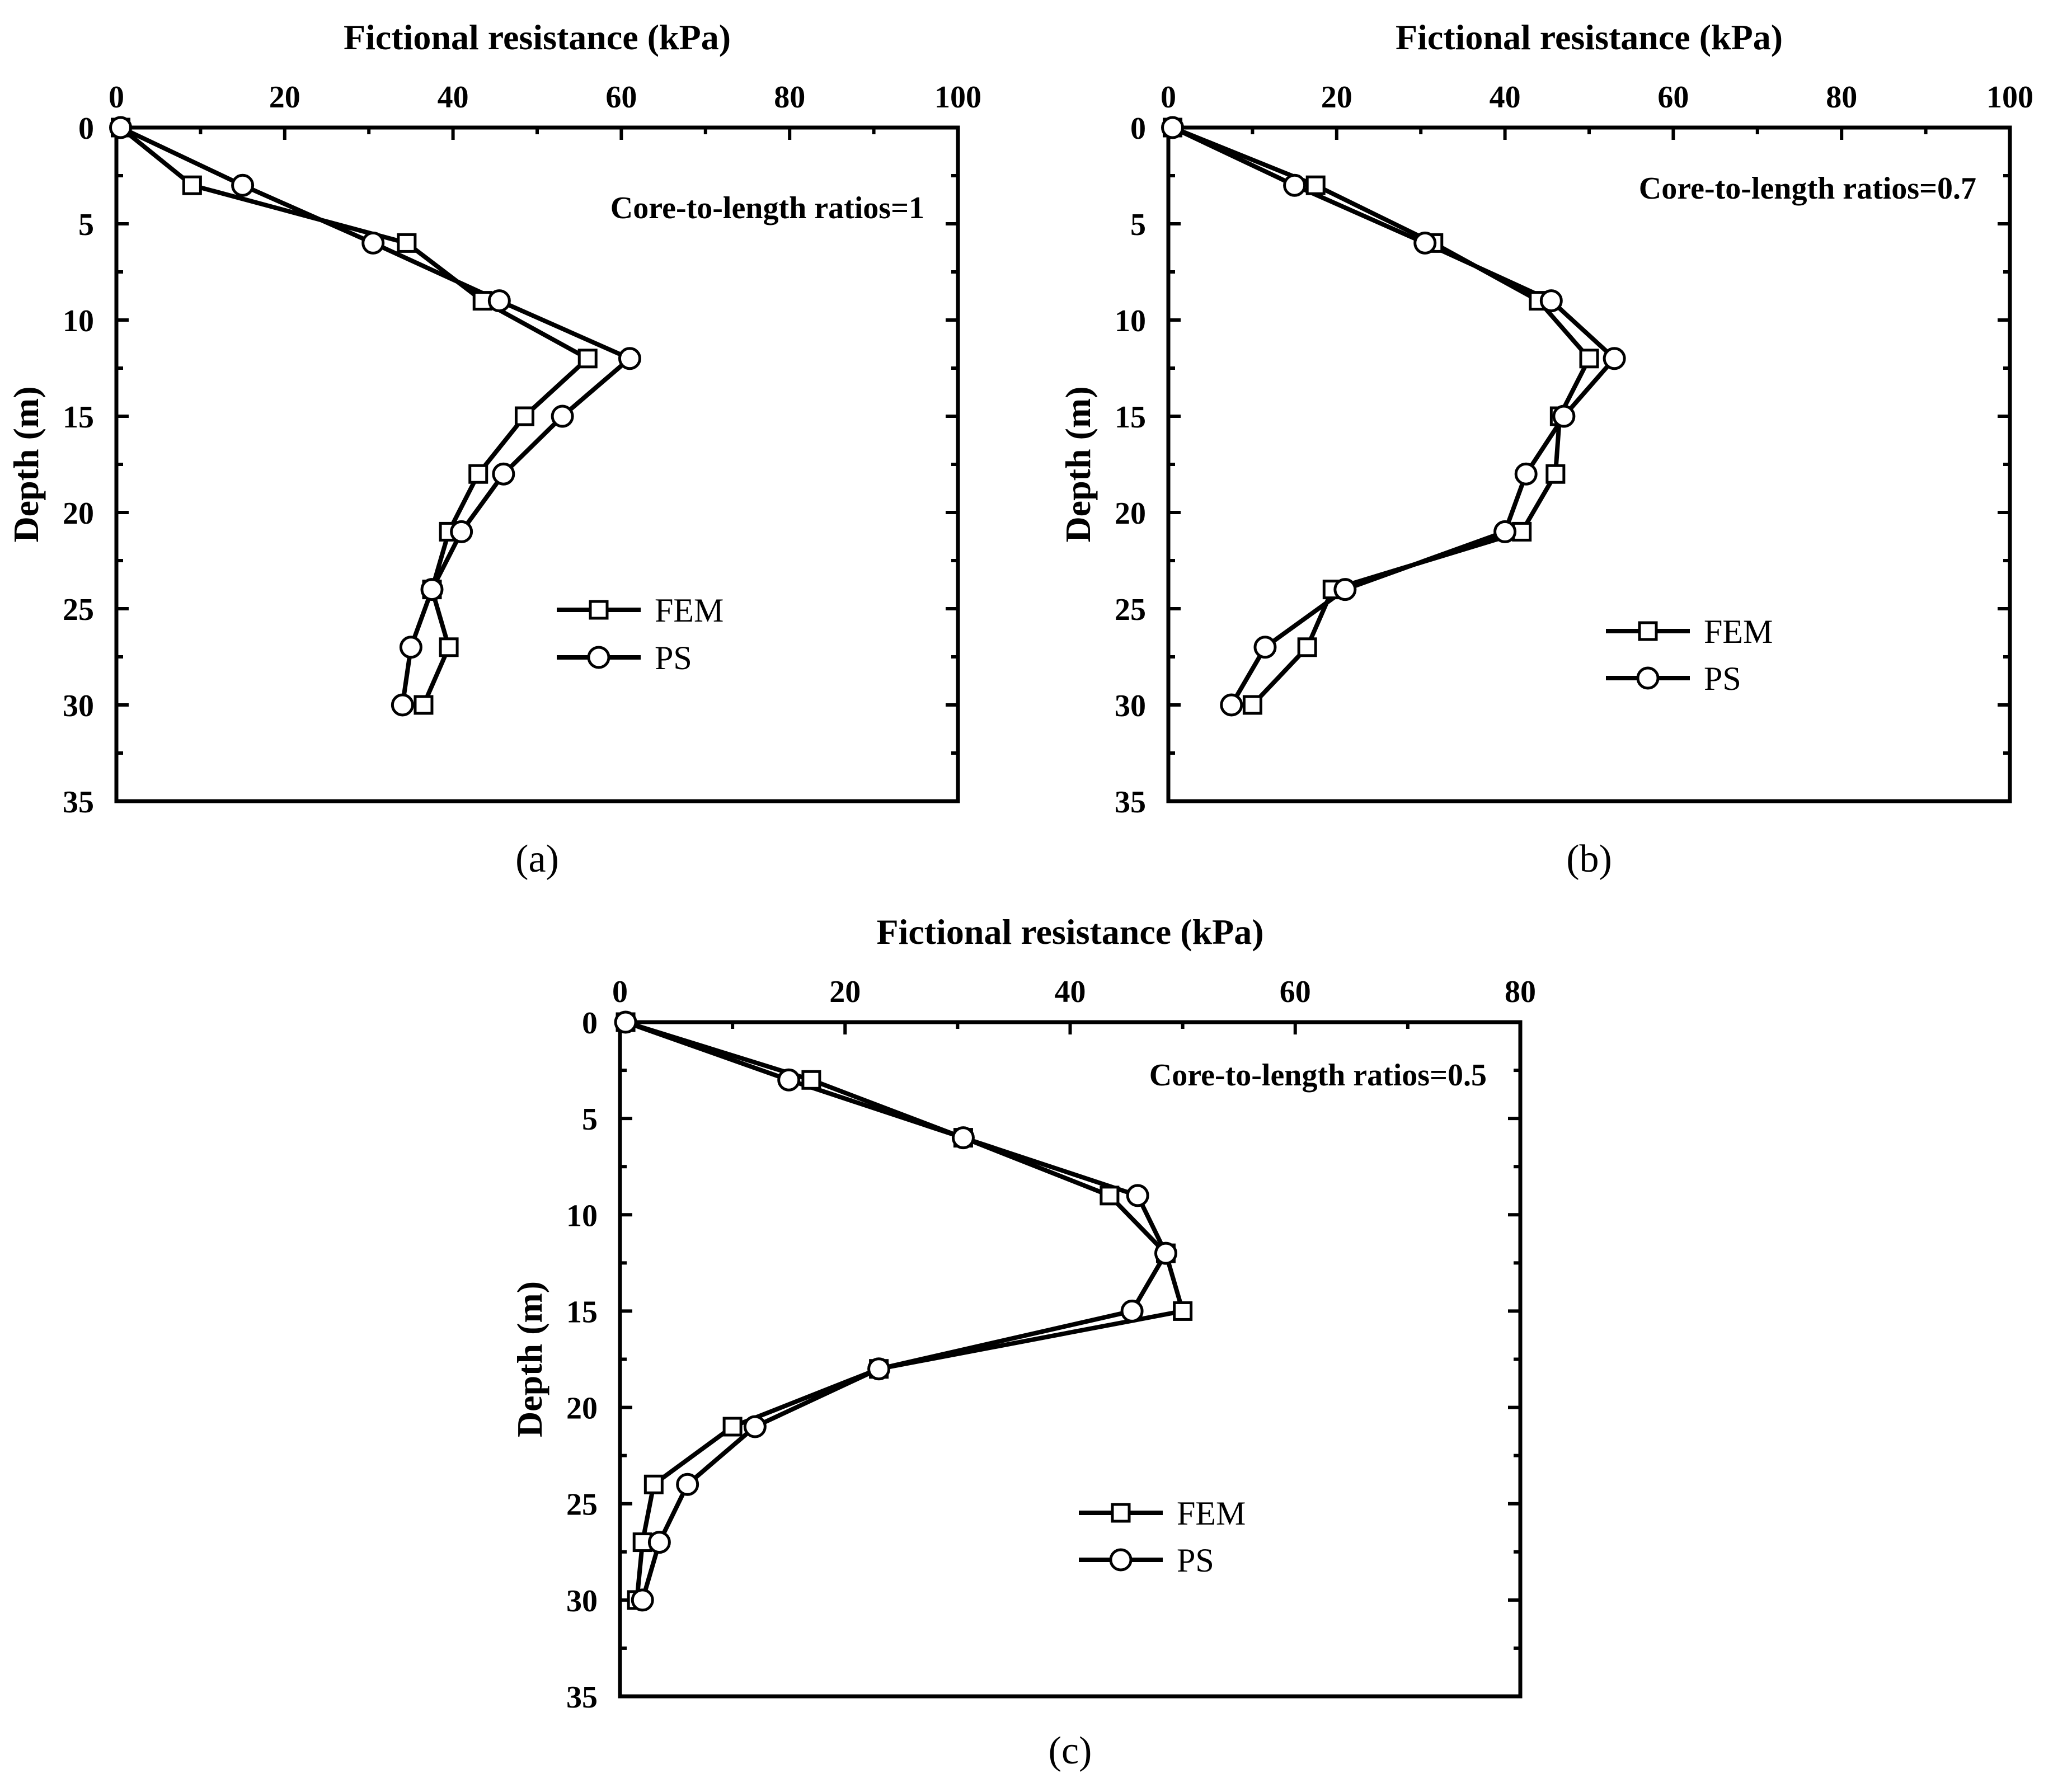 The width and height of the screenshot is (2053, 1792). I want to click on ratio-annotation: Core-to-length ratios=0.5, so click(1318, 1075).